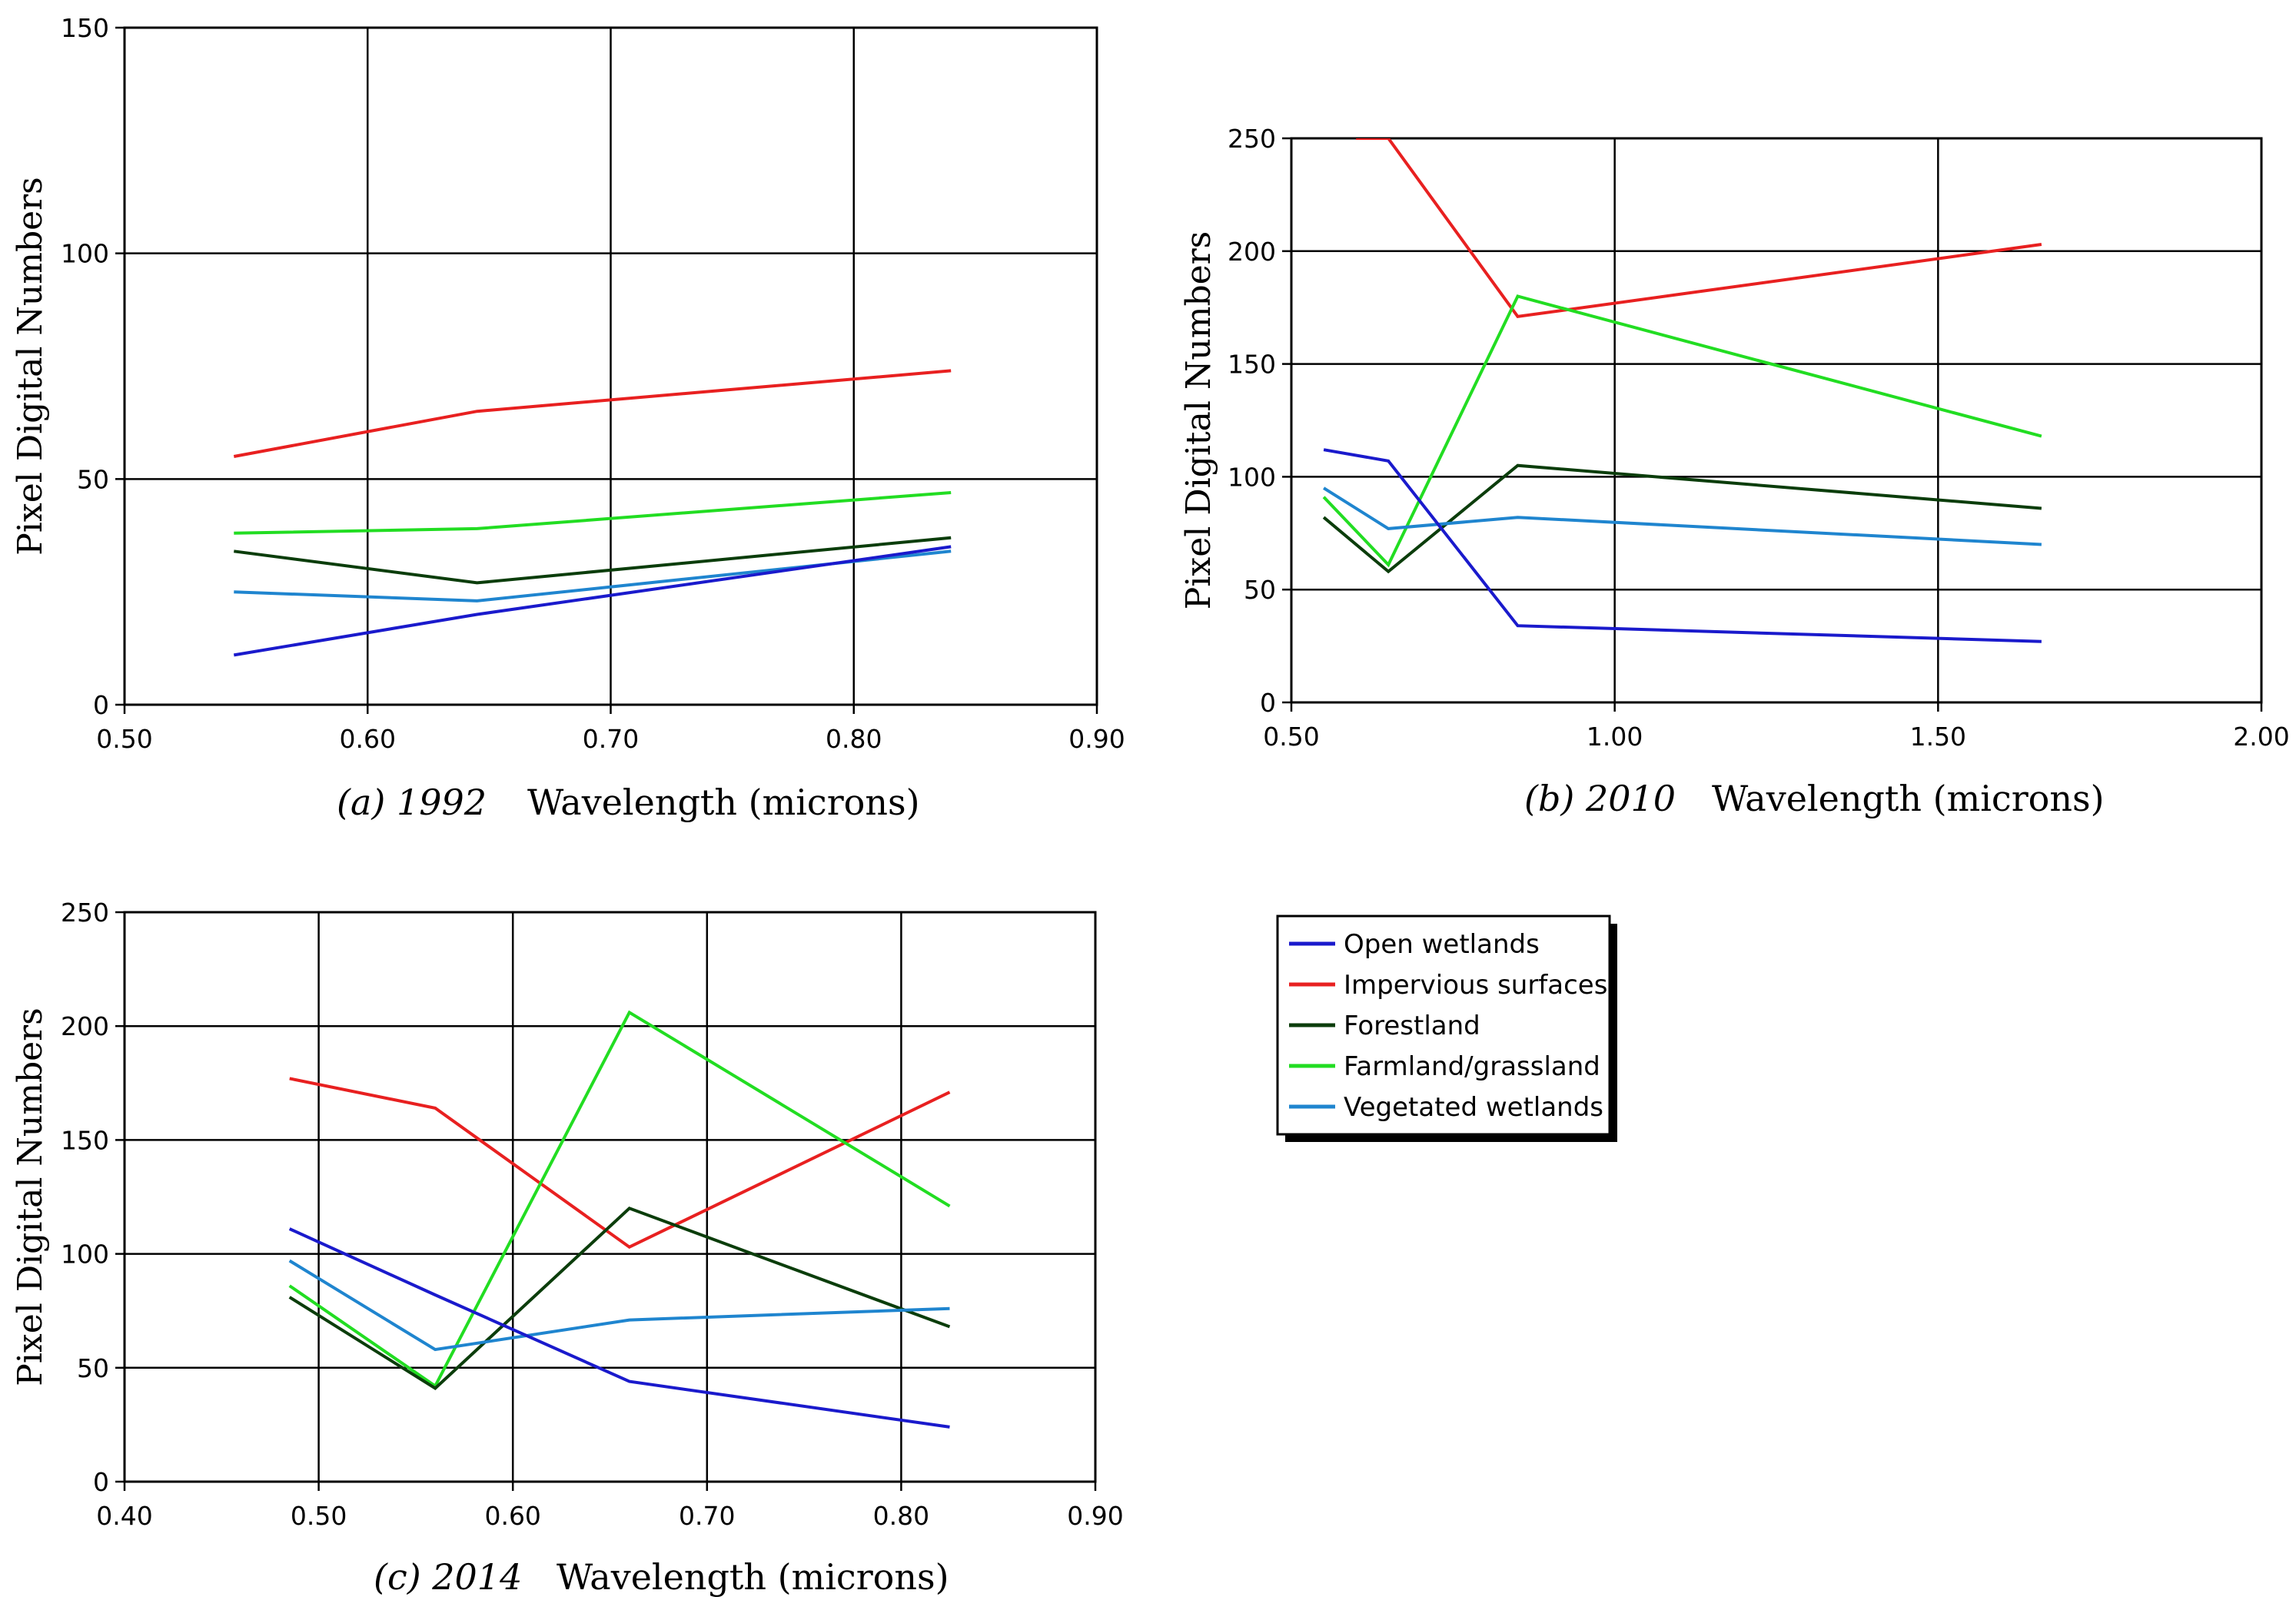 This screenshot has height=1610, width=2296. I want to click on x-tick-label: 1.00, so click(1615, 737).